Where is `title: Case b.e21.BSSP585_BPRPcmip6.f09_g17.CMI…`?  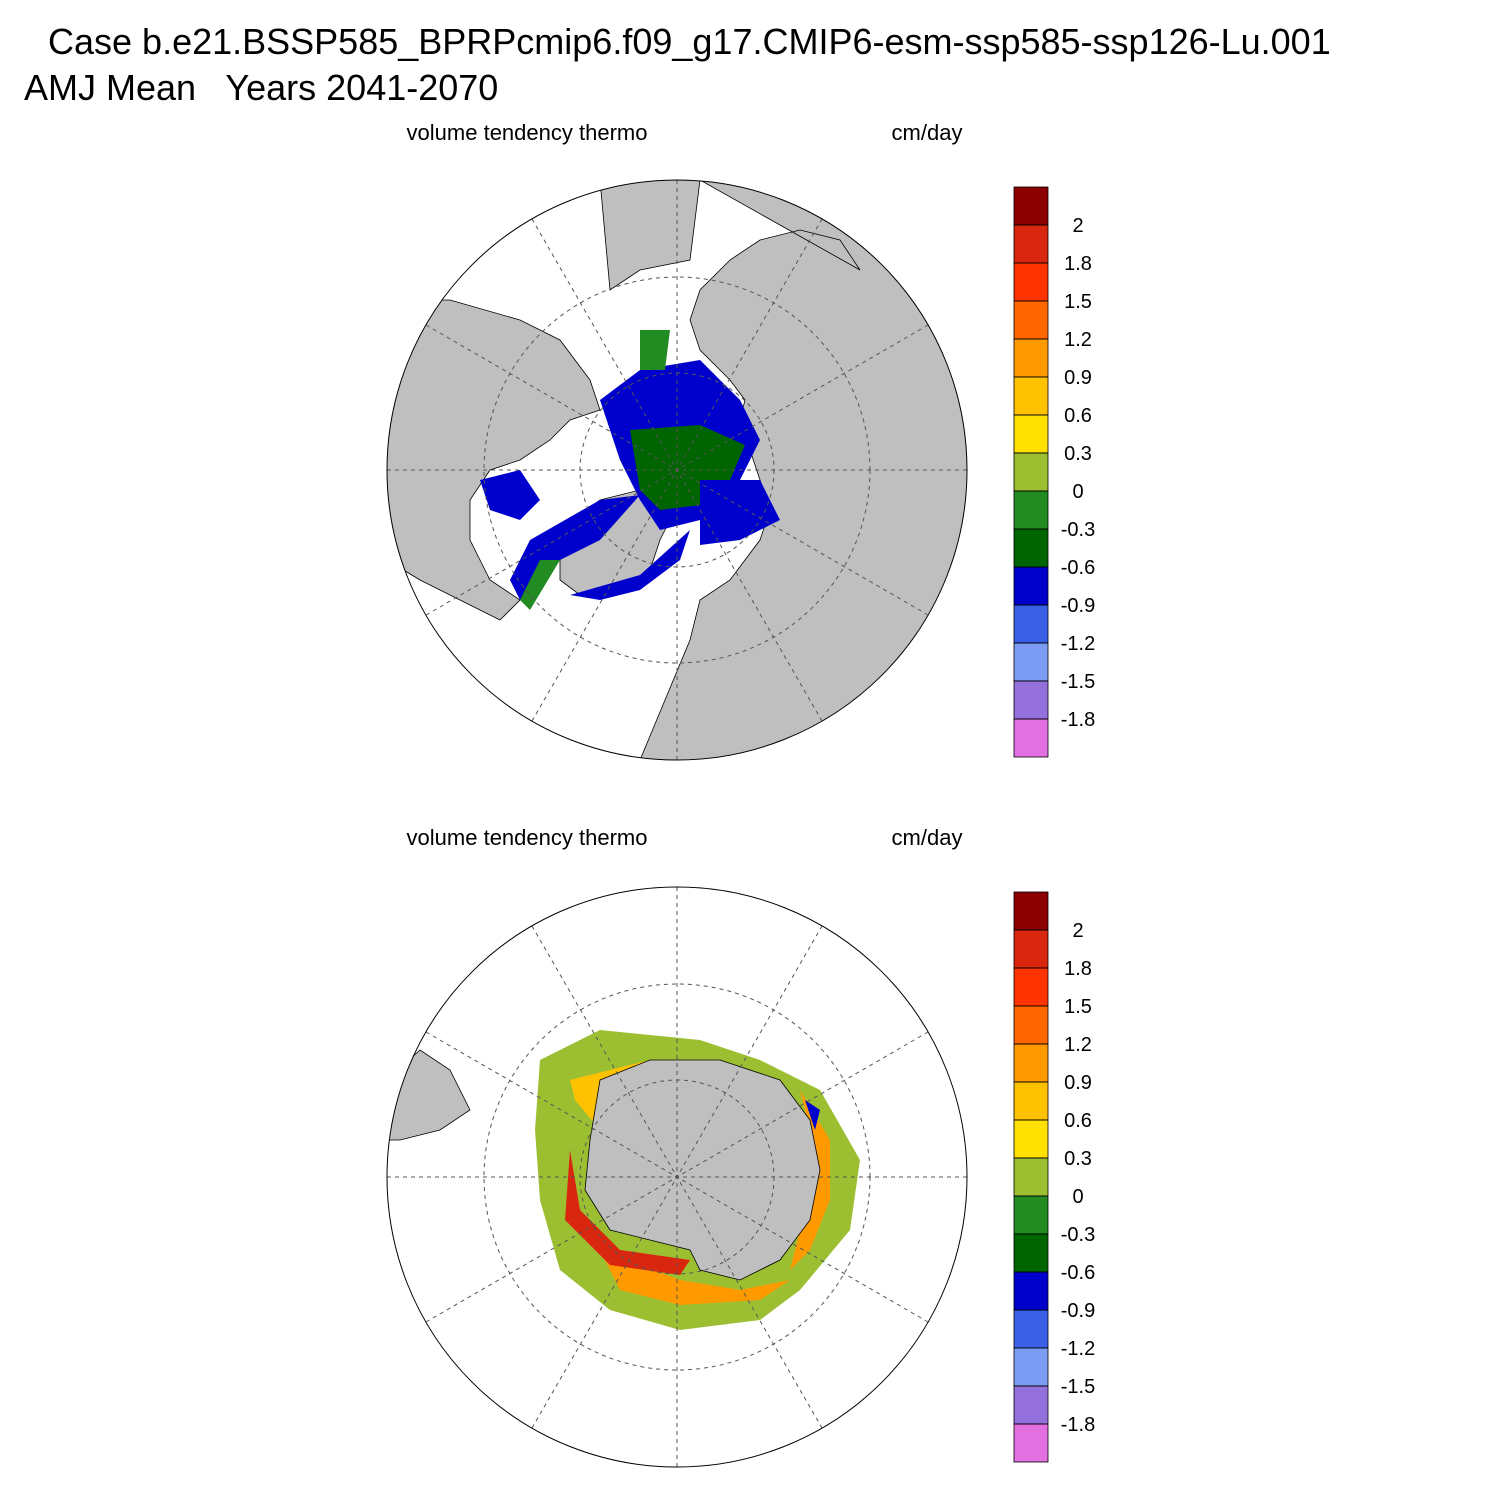 title: Case b.e21.BSSP585_BPRPcmip6.f09_g17.CMI… is located at coordinates (689, 41).